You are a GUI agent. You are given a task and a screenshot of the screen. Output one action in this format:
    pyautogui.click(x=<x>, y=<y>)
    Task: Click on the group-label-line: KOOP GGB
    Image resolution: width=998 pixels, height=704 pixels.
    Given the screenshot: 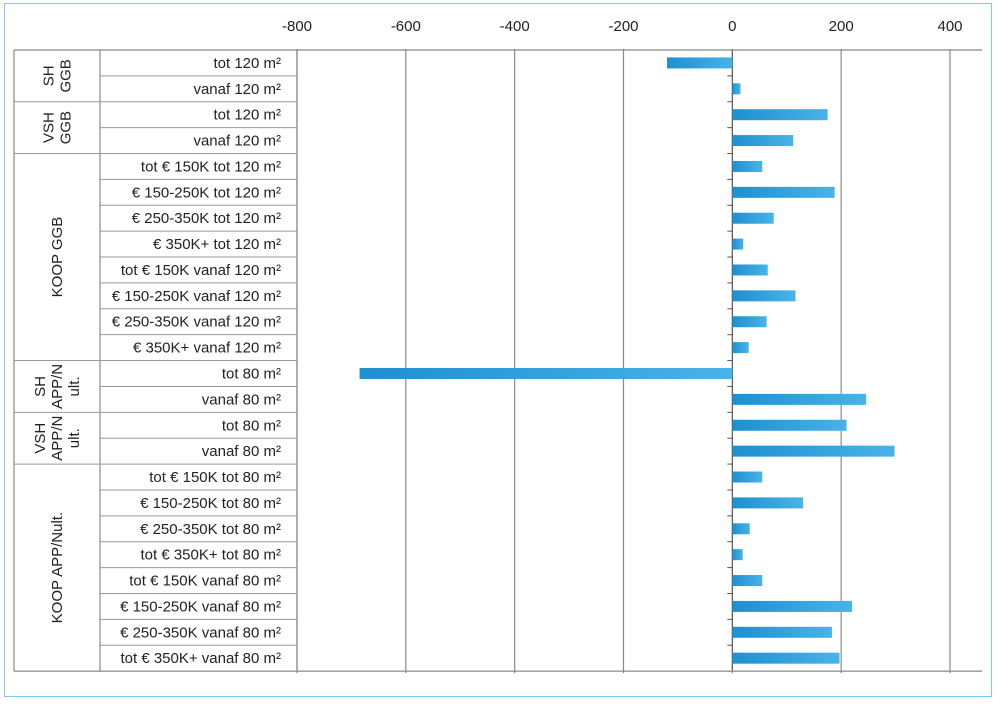 What is the action you would take?
    pyautogui.click(x=57, y=257)
    